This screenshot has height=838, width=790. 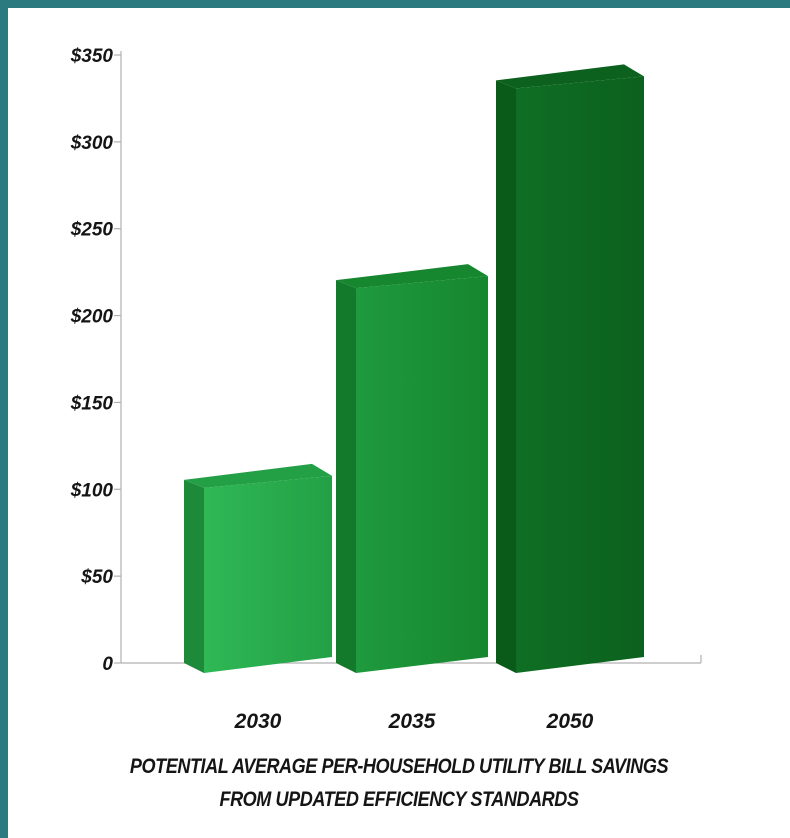 I want to click on x-tick-label: 2035, so click(x=412, y=721).